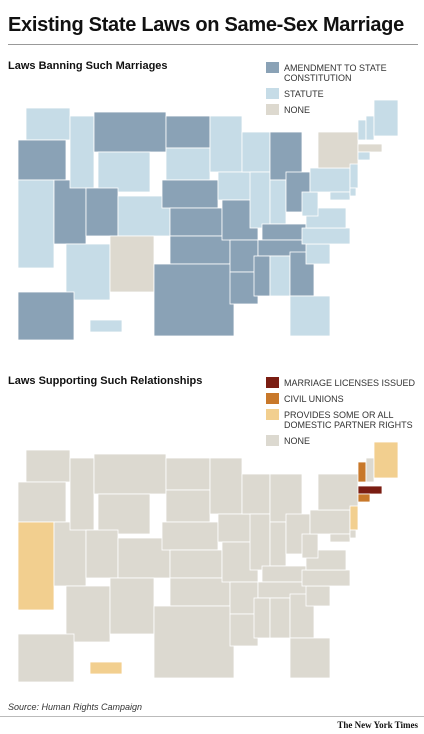  What do you see at coordinates (304, 94) in the screenshot?
I see `legend-label: STATUTE` at bounding box center [304, 94].